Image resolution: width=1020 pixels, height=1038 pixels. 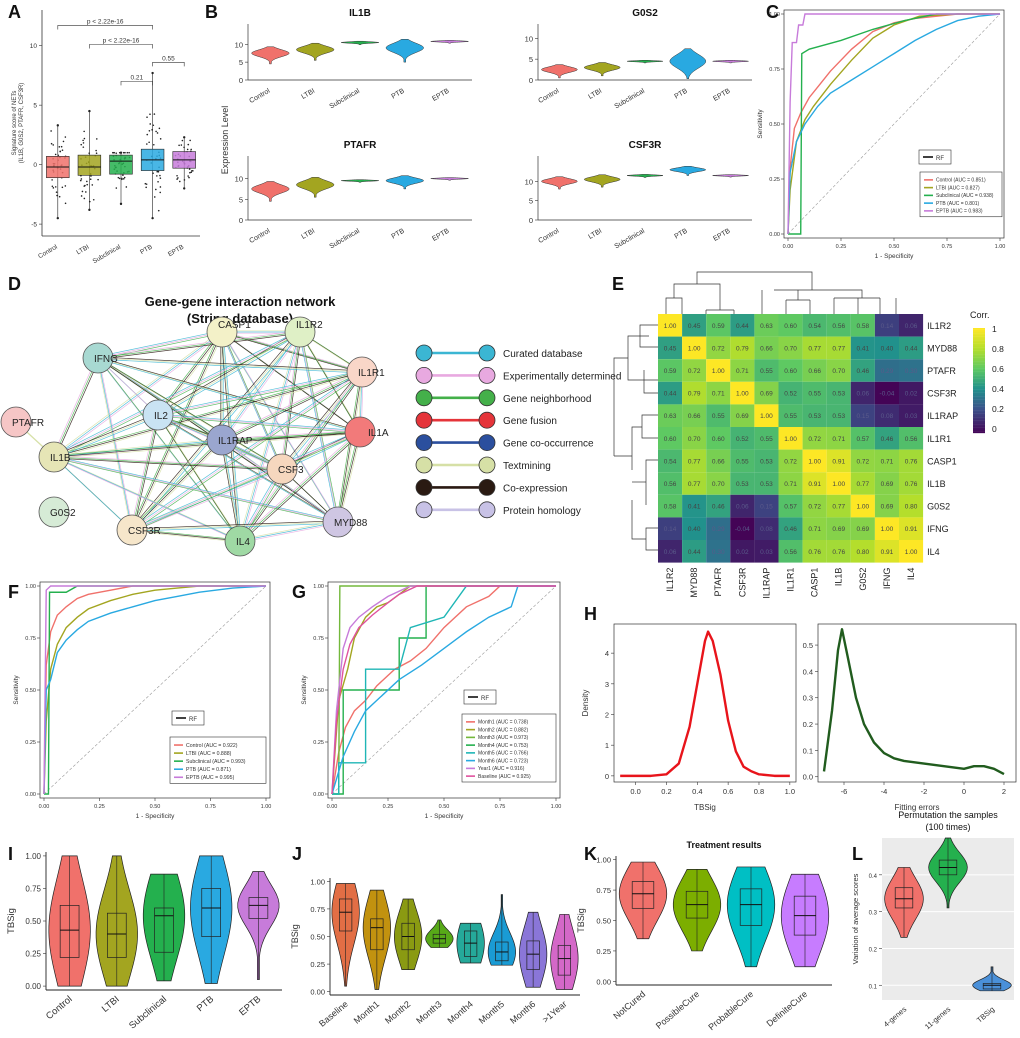 I want to click on b-y-tick-label: 5, so click(x=241, y=62).